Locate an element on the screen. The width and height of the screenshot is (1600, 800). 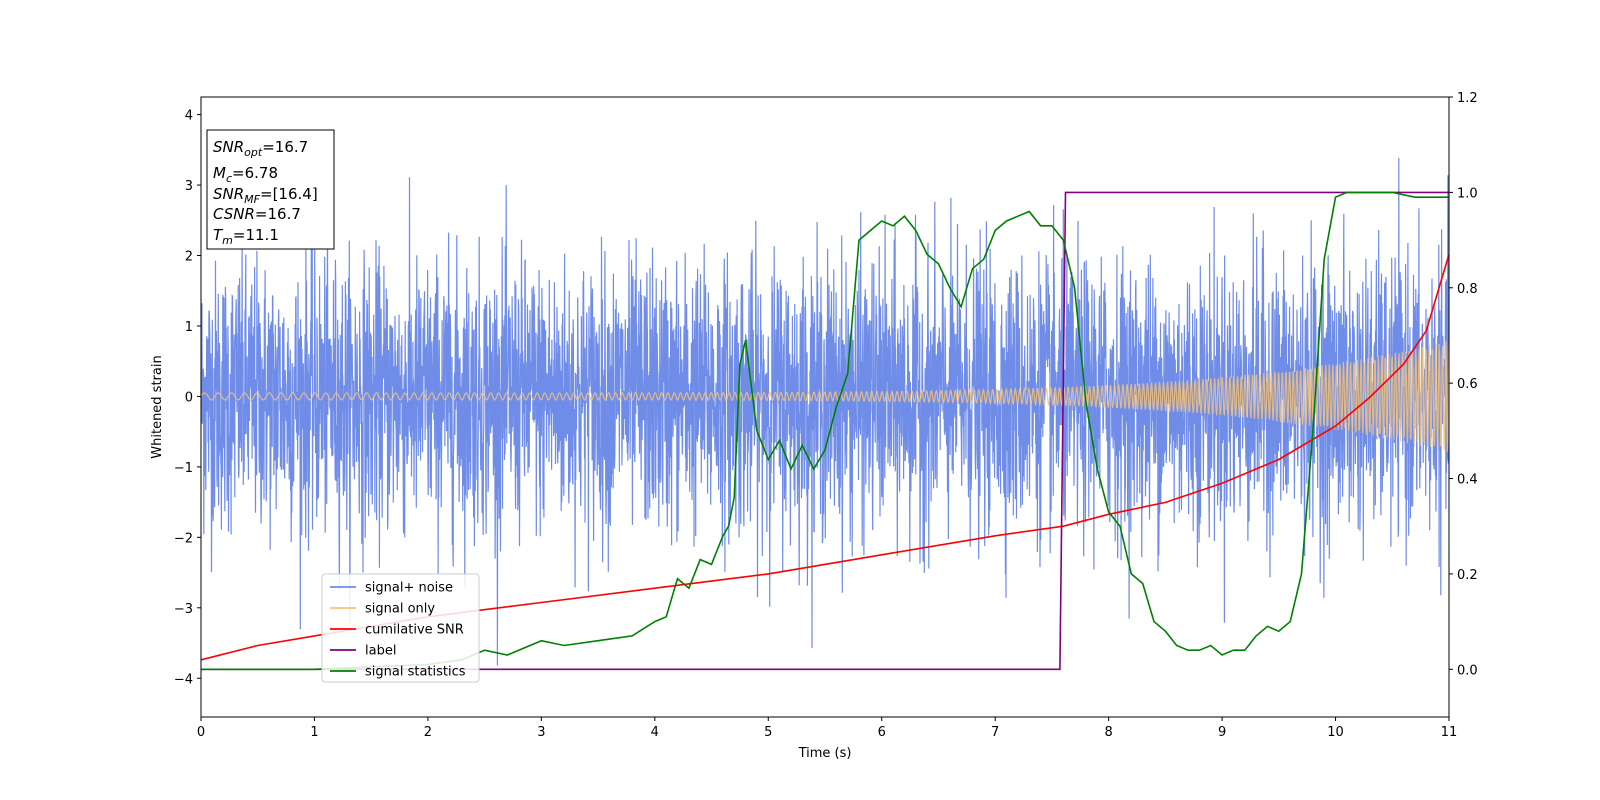
series-signal-only is located at coordinates (825, 396).